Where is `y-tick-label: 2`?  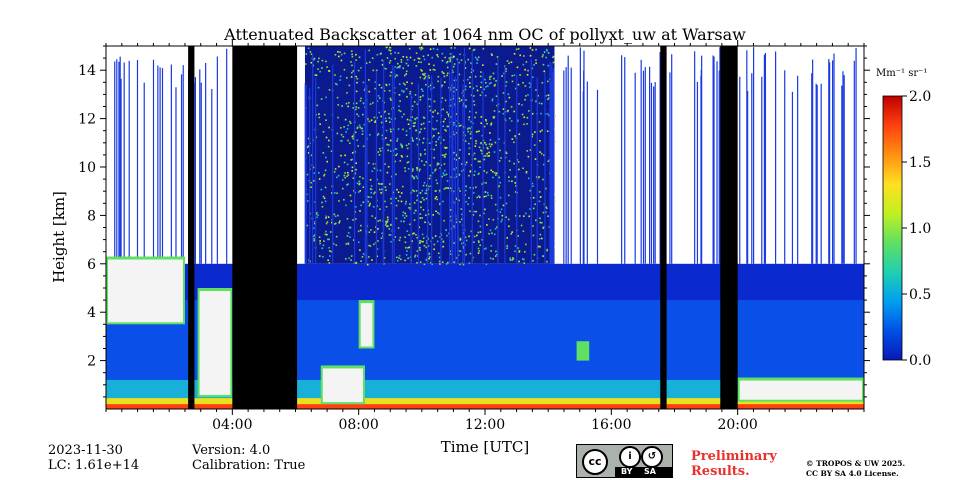
y-tick-label: 2 is located at coordinates (91, 362).